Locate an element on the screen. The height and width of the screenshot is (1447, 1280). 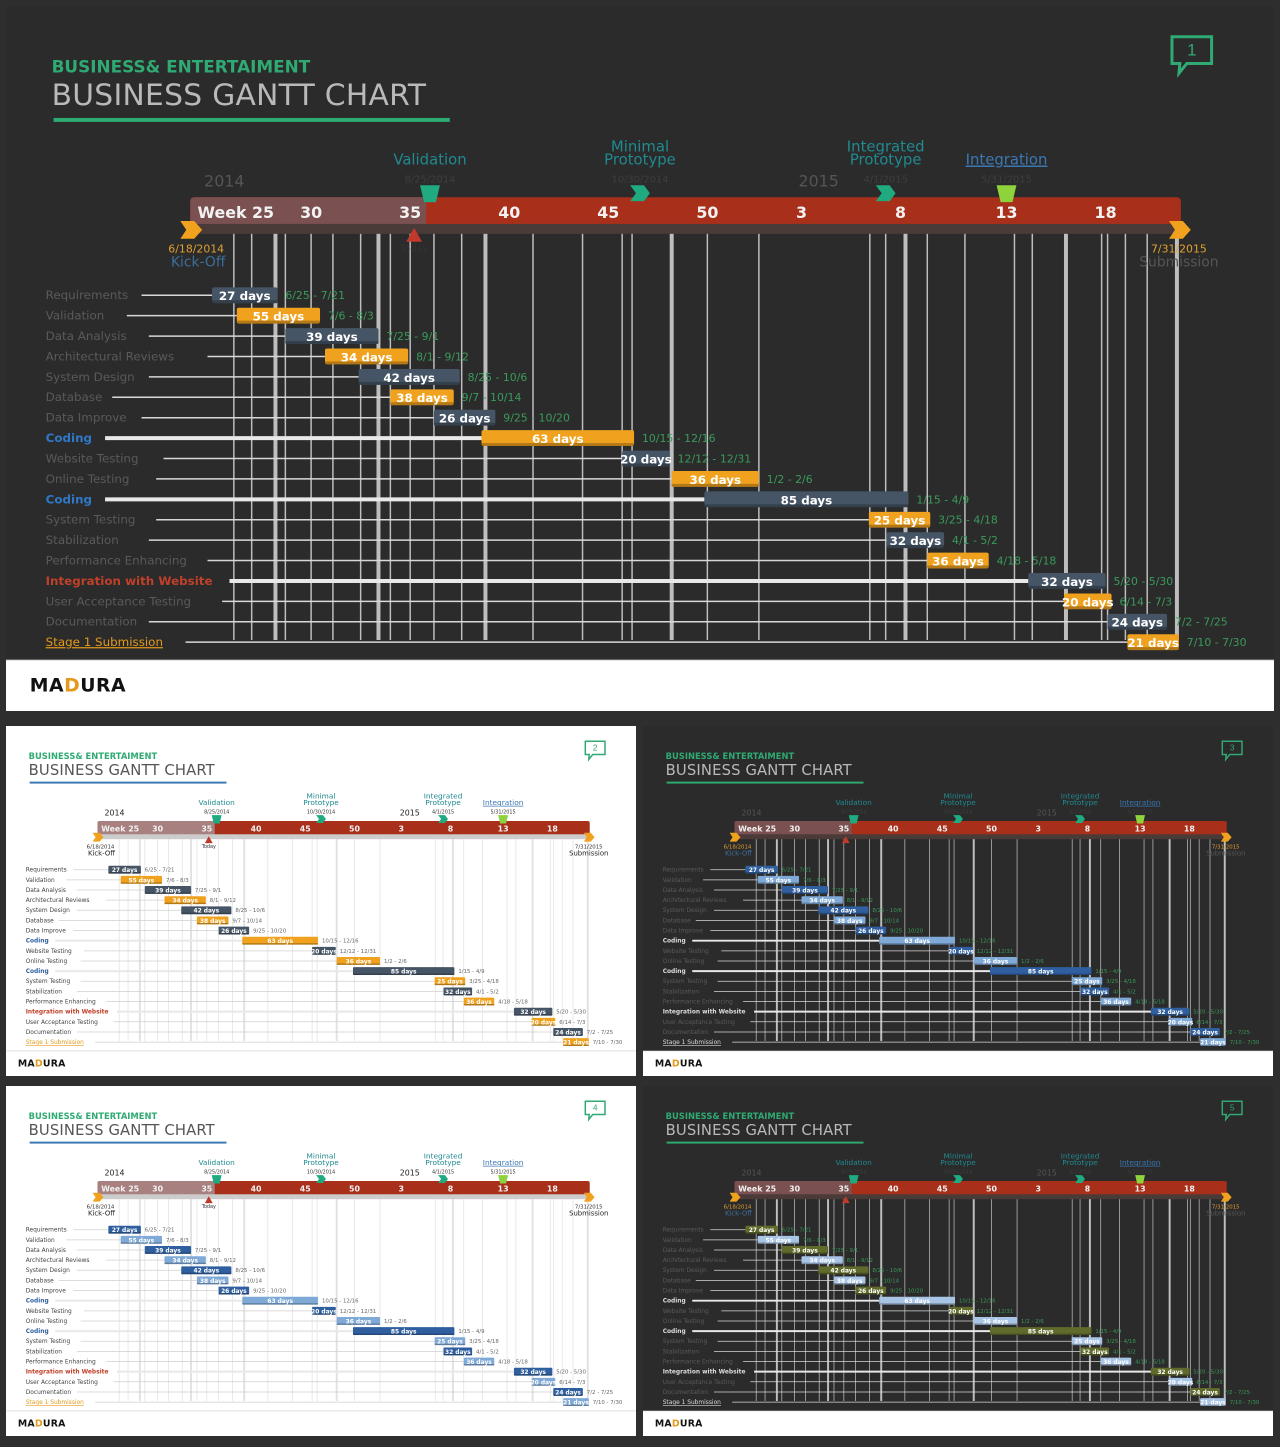
comment-count: 2 is located at coordinates (595, 748).